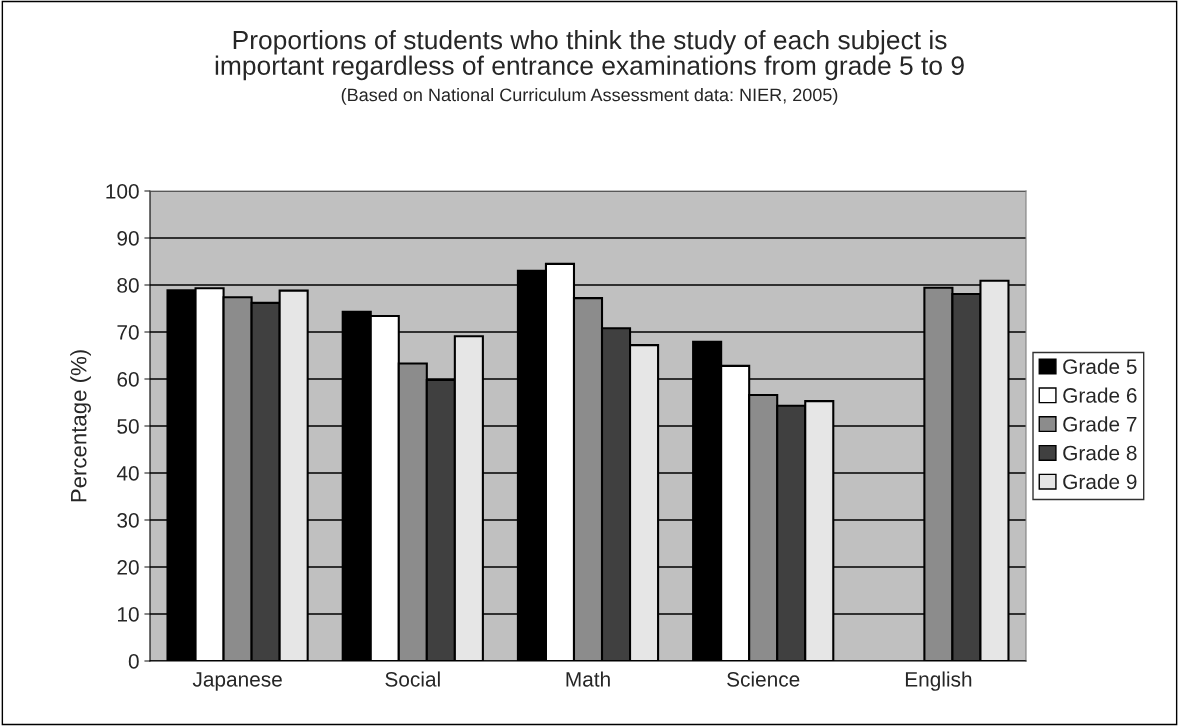 This screenshot has width=1179, height=726. What do you see at coordinates (80, 426) in the screenshot?
I see `y-axis-title: Percentage (%)` at bounding box center [80, 426].